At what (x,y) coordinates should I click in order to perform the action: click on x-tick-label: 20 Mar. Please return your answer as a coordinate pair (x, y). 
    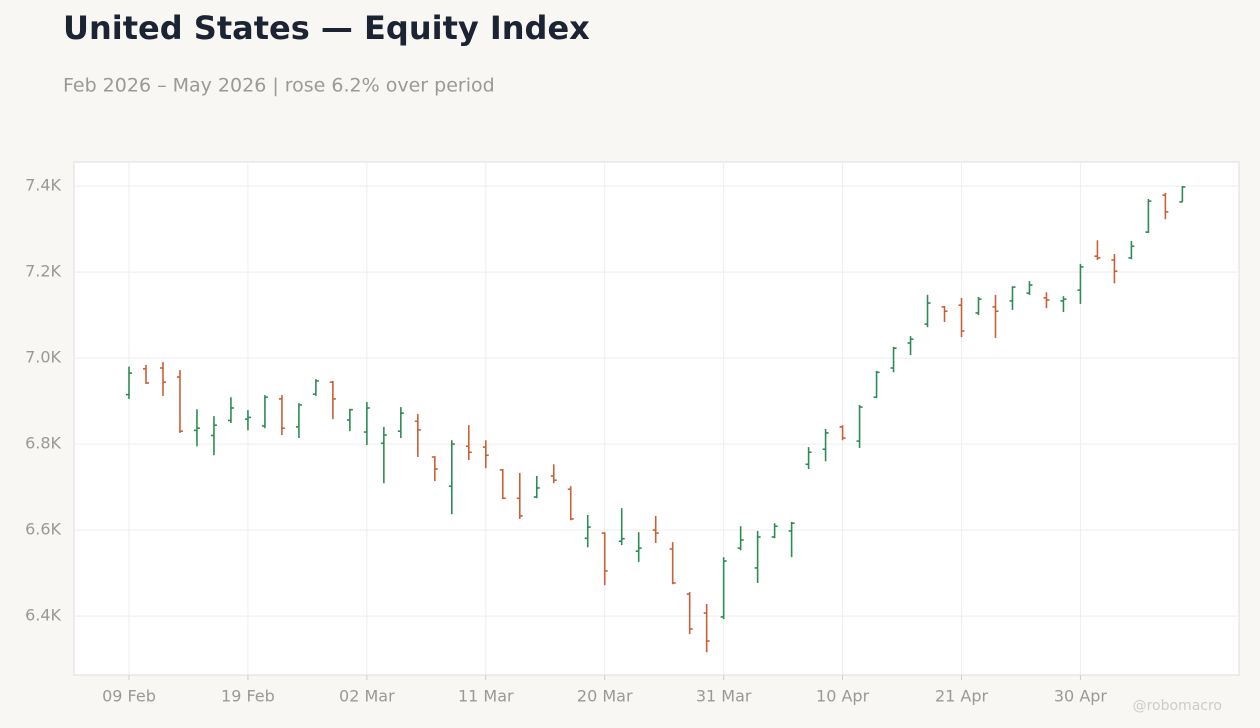
    Looking at the image, I should click on (605, 696).